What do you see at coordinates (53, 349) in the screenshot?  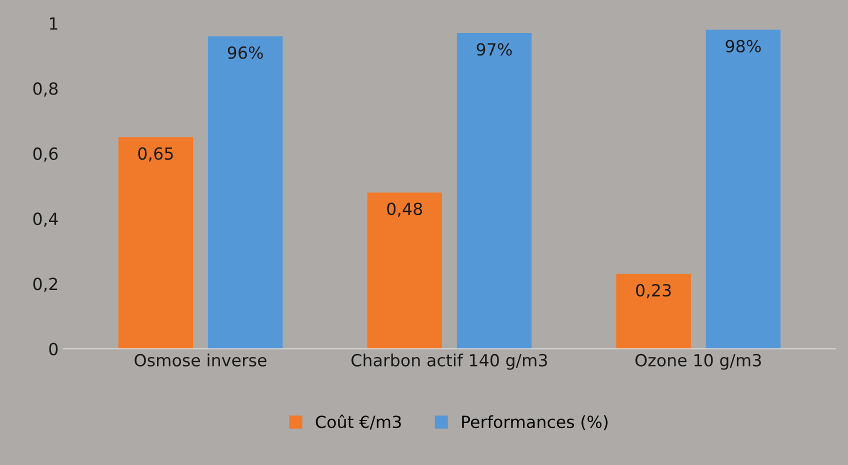 I see `y-tick-label: 0` at bounding box center [53, 349].